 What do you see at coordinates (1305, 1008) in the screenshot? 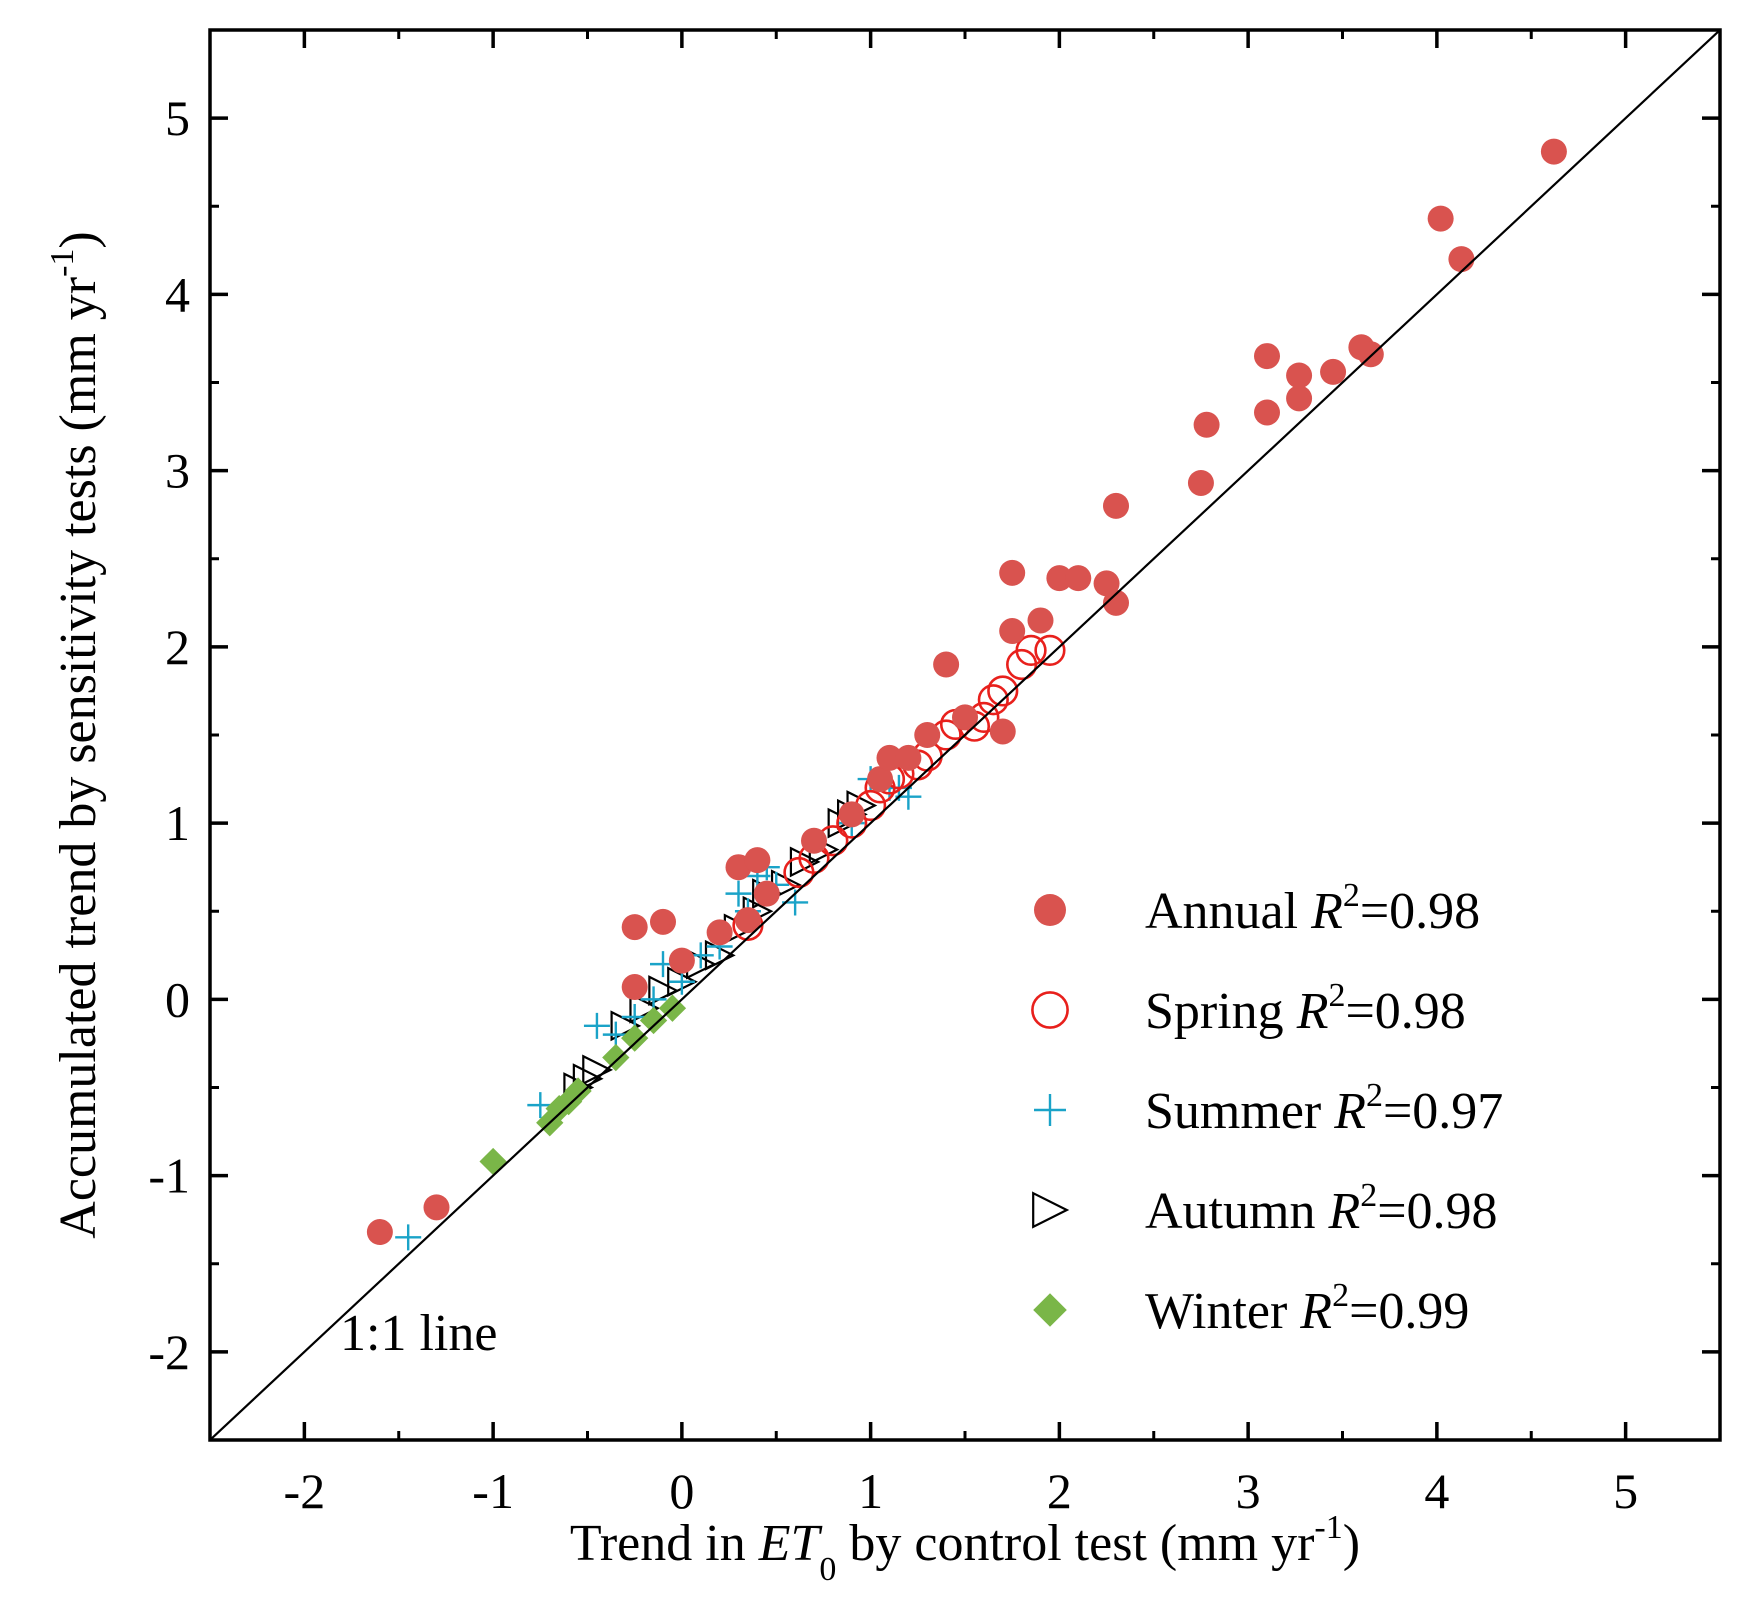
I see `legend-label-spring: Spring R2=0.98` at bounding box center [1305, 1008].